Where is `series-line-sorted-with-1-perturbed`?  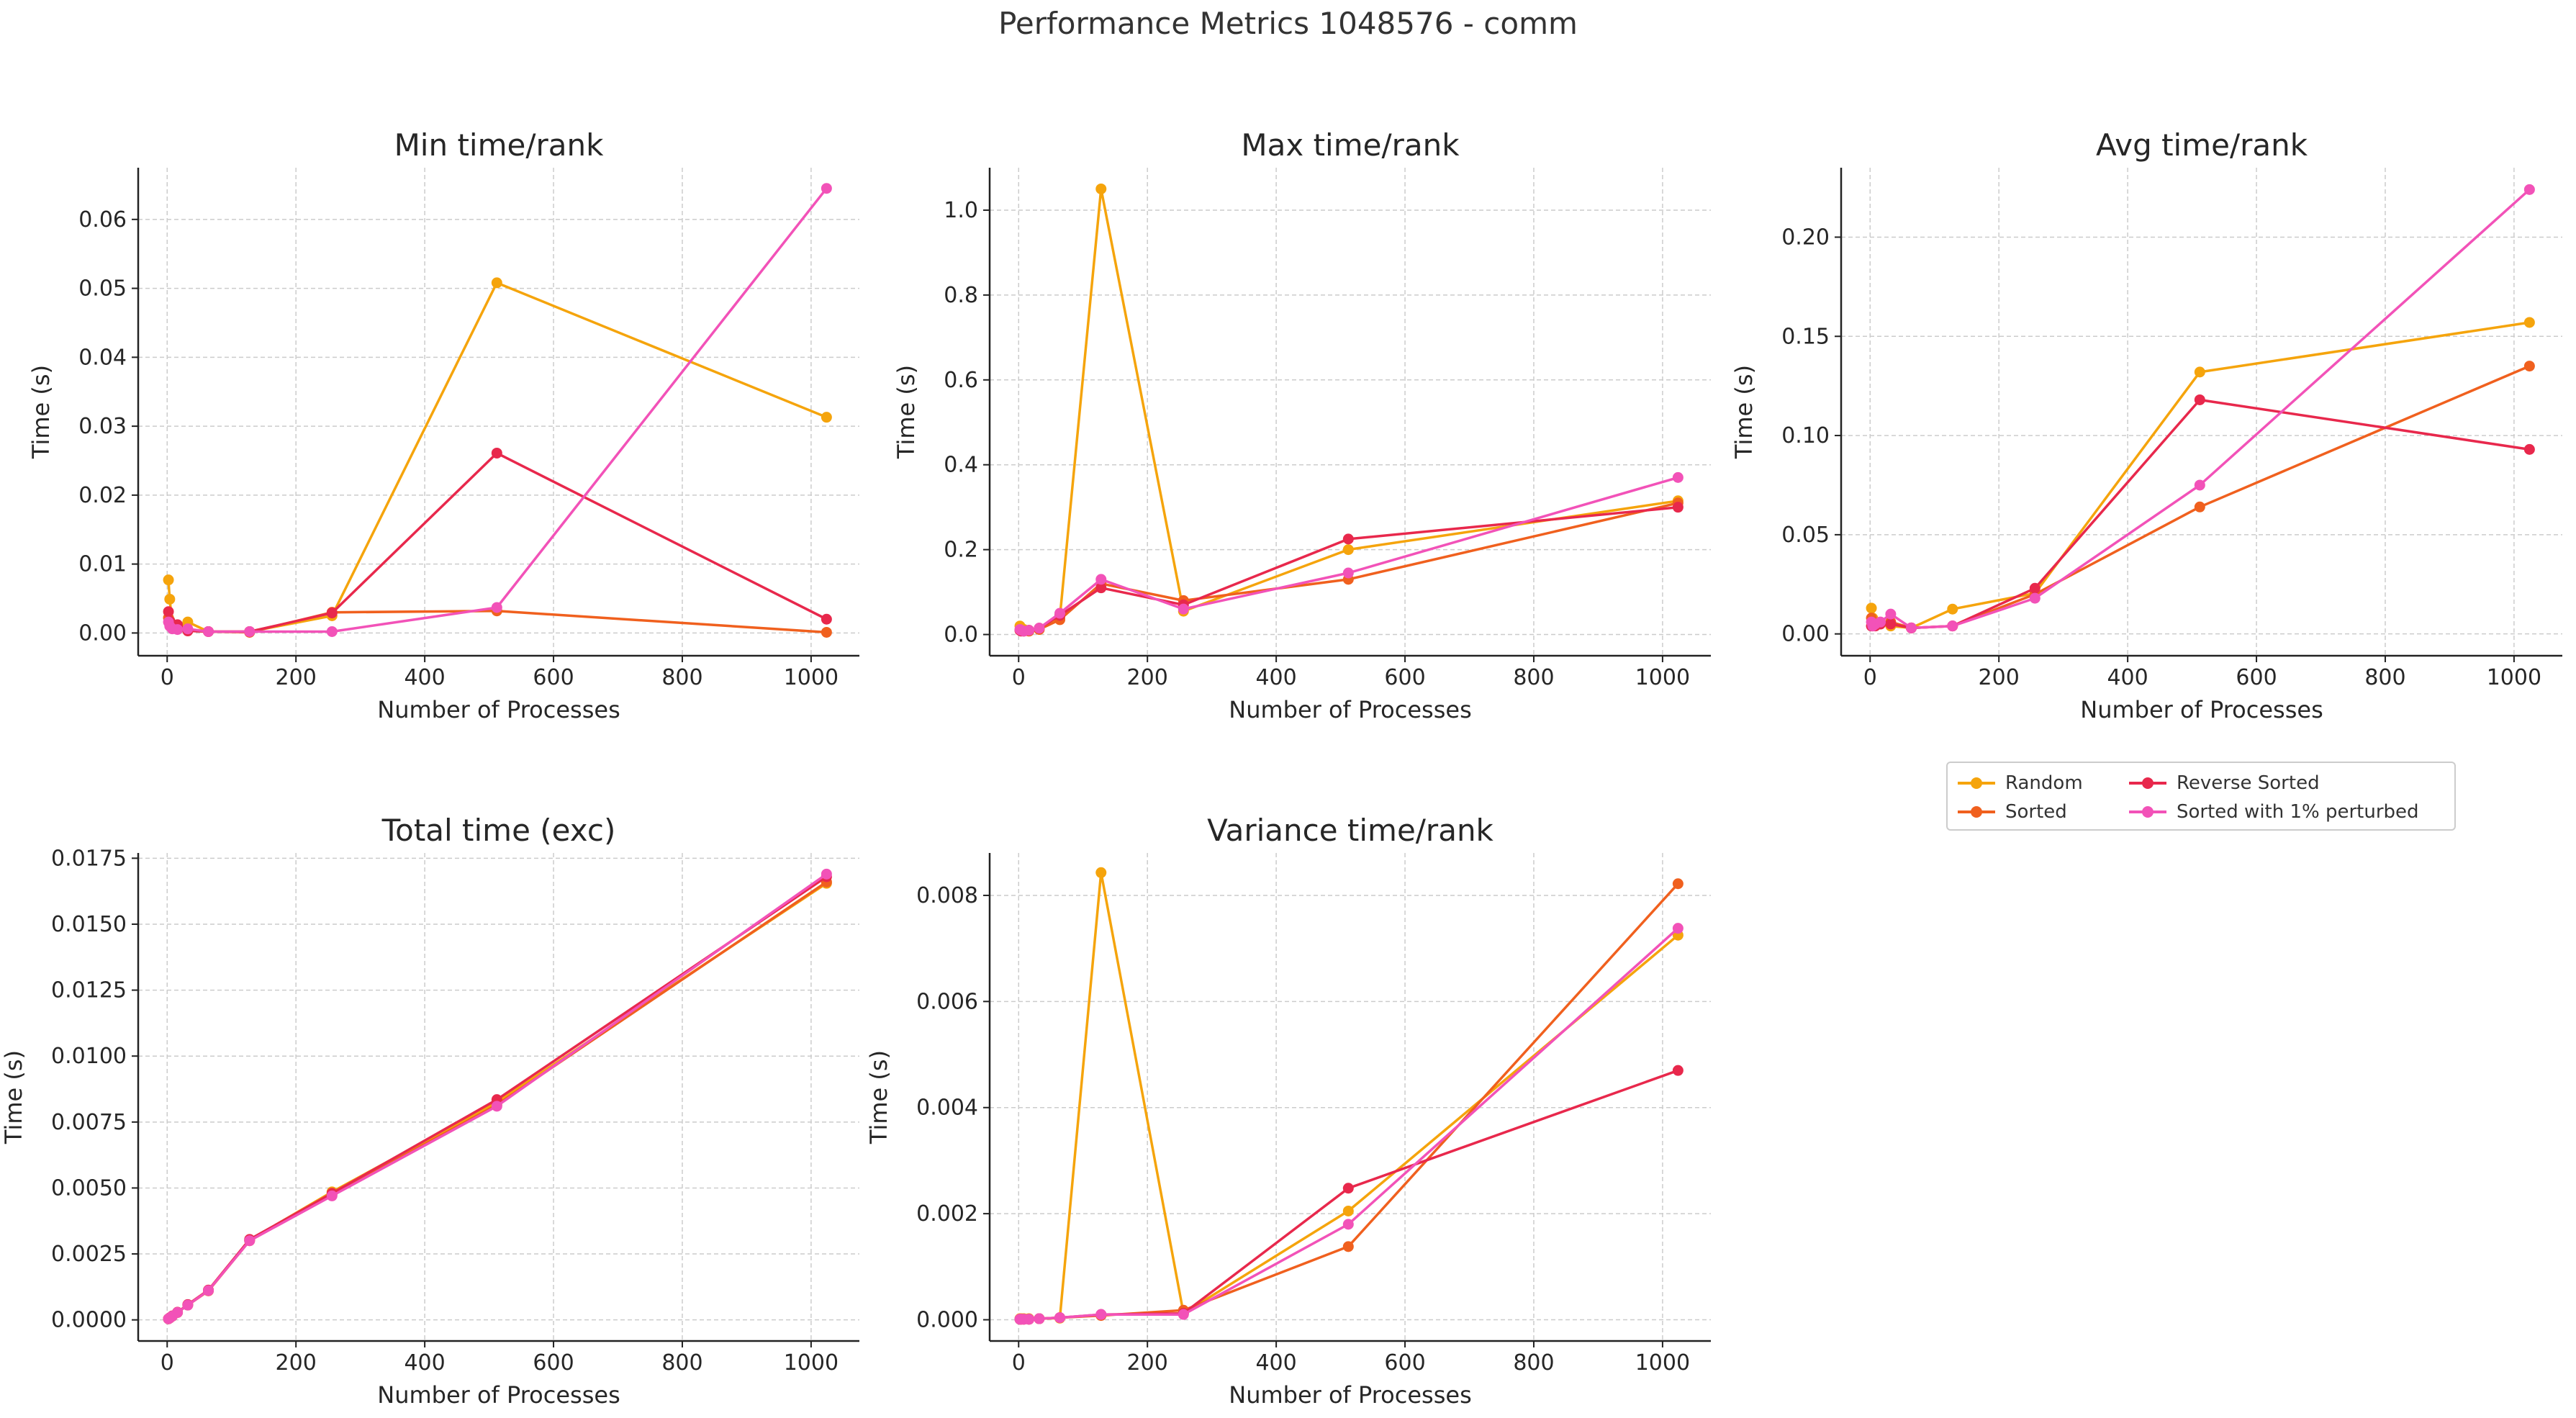 series-line-sorted-with-1-perturbed is located at coordinates (1349, 1124).